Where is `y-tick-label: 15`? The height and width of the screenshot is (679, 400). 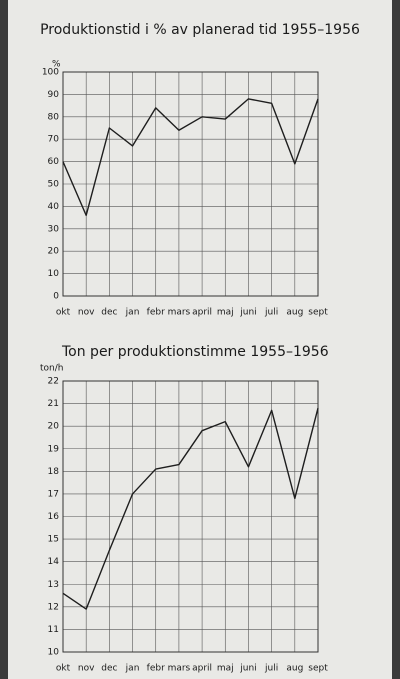
y-tick-label: 15 is located at coordinates (53, 540).